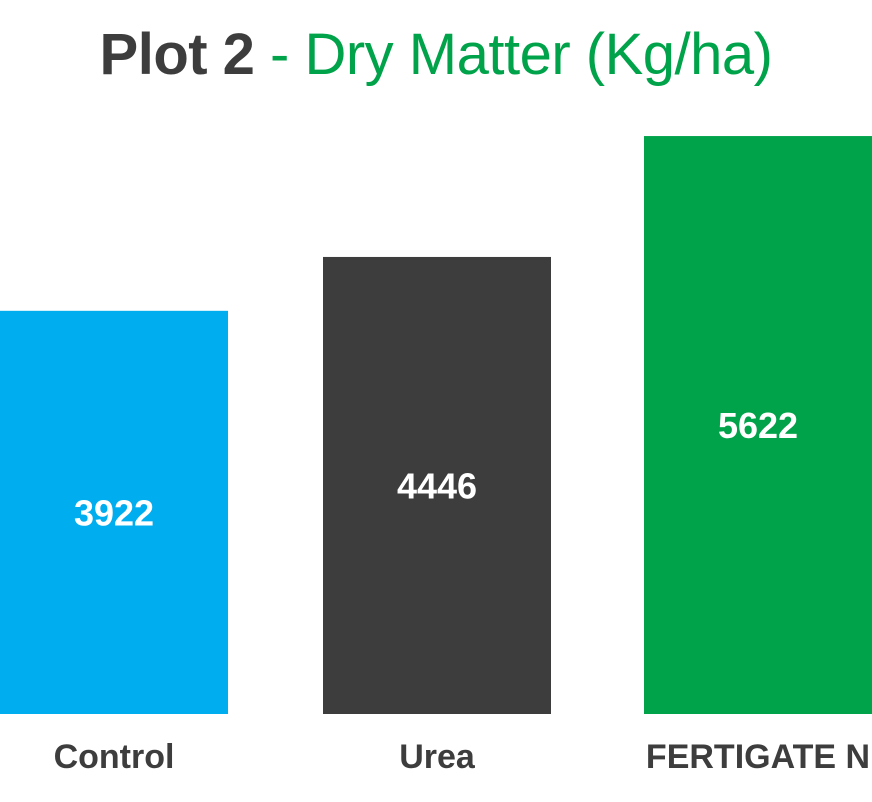 This screenshot has width=872, height=802. I want to click on chart-title-sub: Dry Matter (Kg/ha), so click(538, 54).